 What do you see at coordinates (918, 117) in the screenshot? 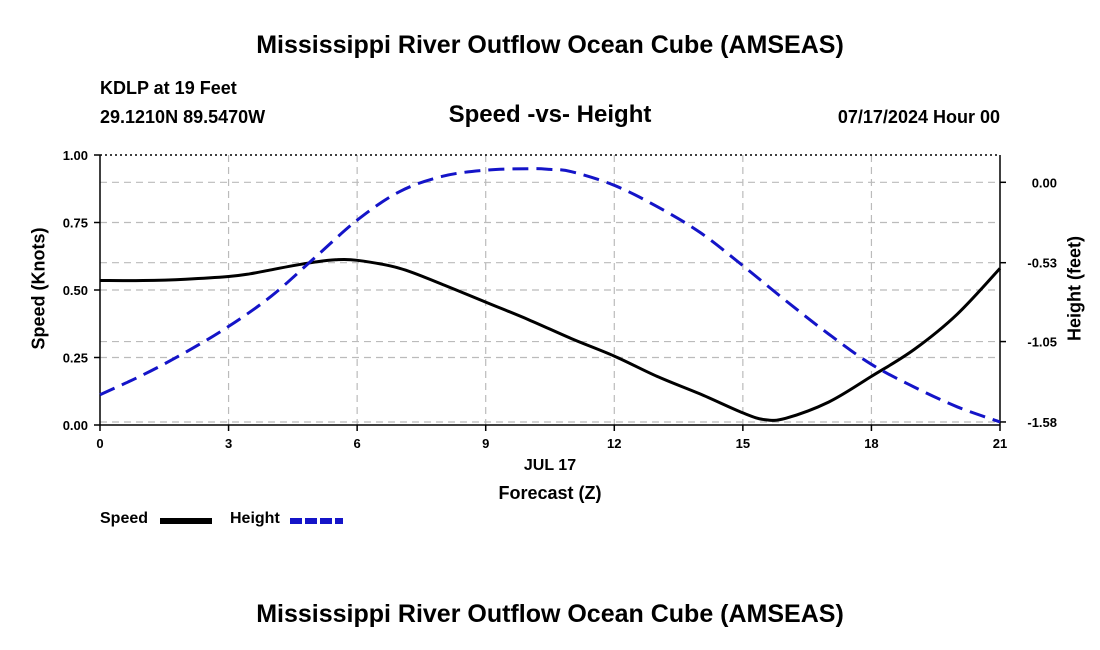
I see `forecast-datetime: 07/17/2024 Hour 00` at bounding box center [918, 117].